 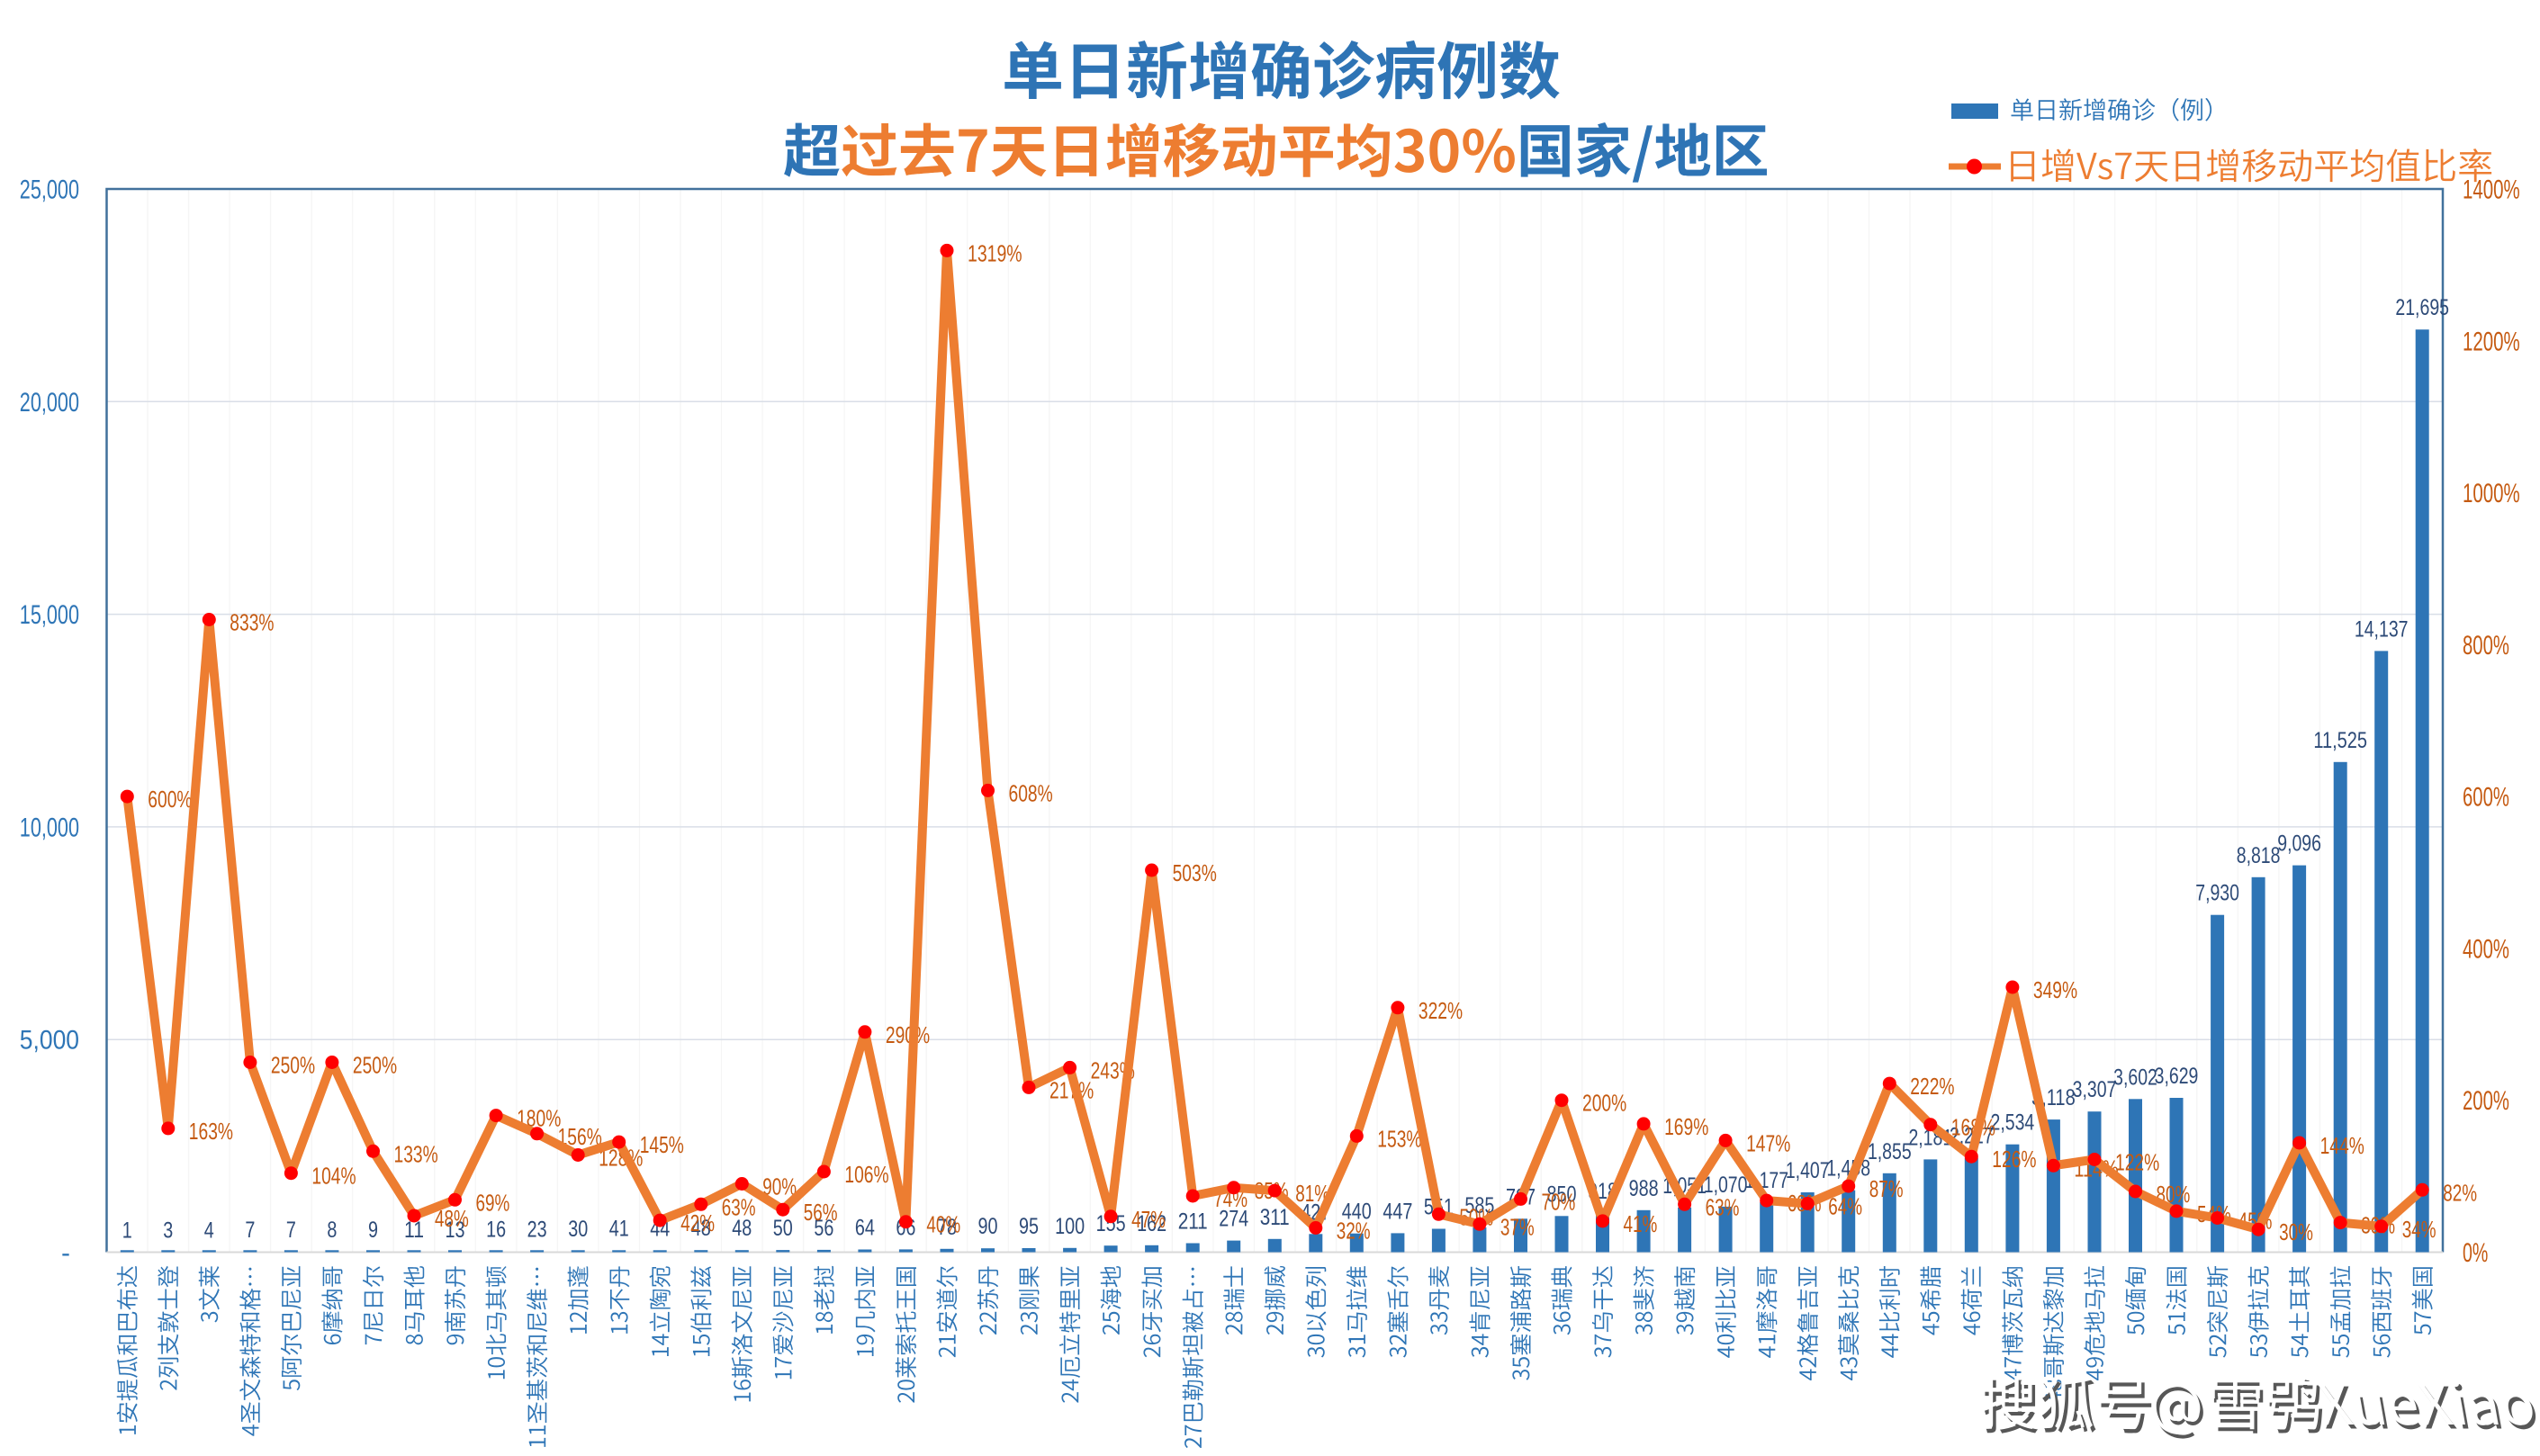 What do you see at coordinates (2095, 1089) in the screenshot?
I see `svg-text: 3,307` at bounding box center [2095, 1089].